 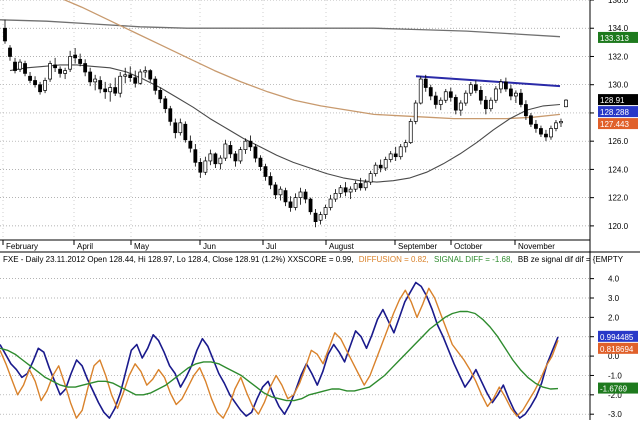 I want to click on value-badge: 0.818694, so click(x=618, y=348).